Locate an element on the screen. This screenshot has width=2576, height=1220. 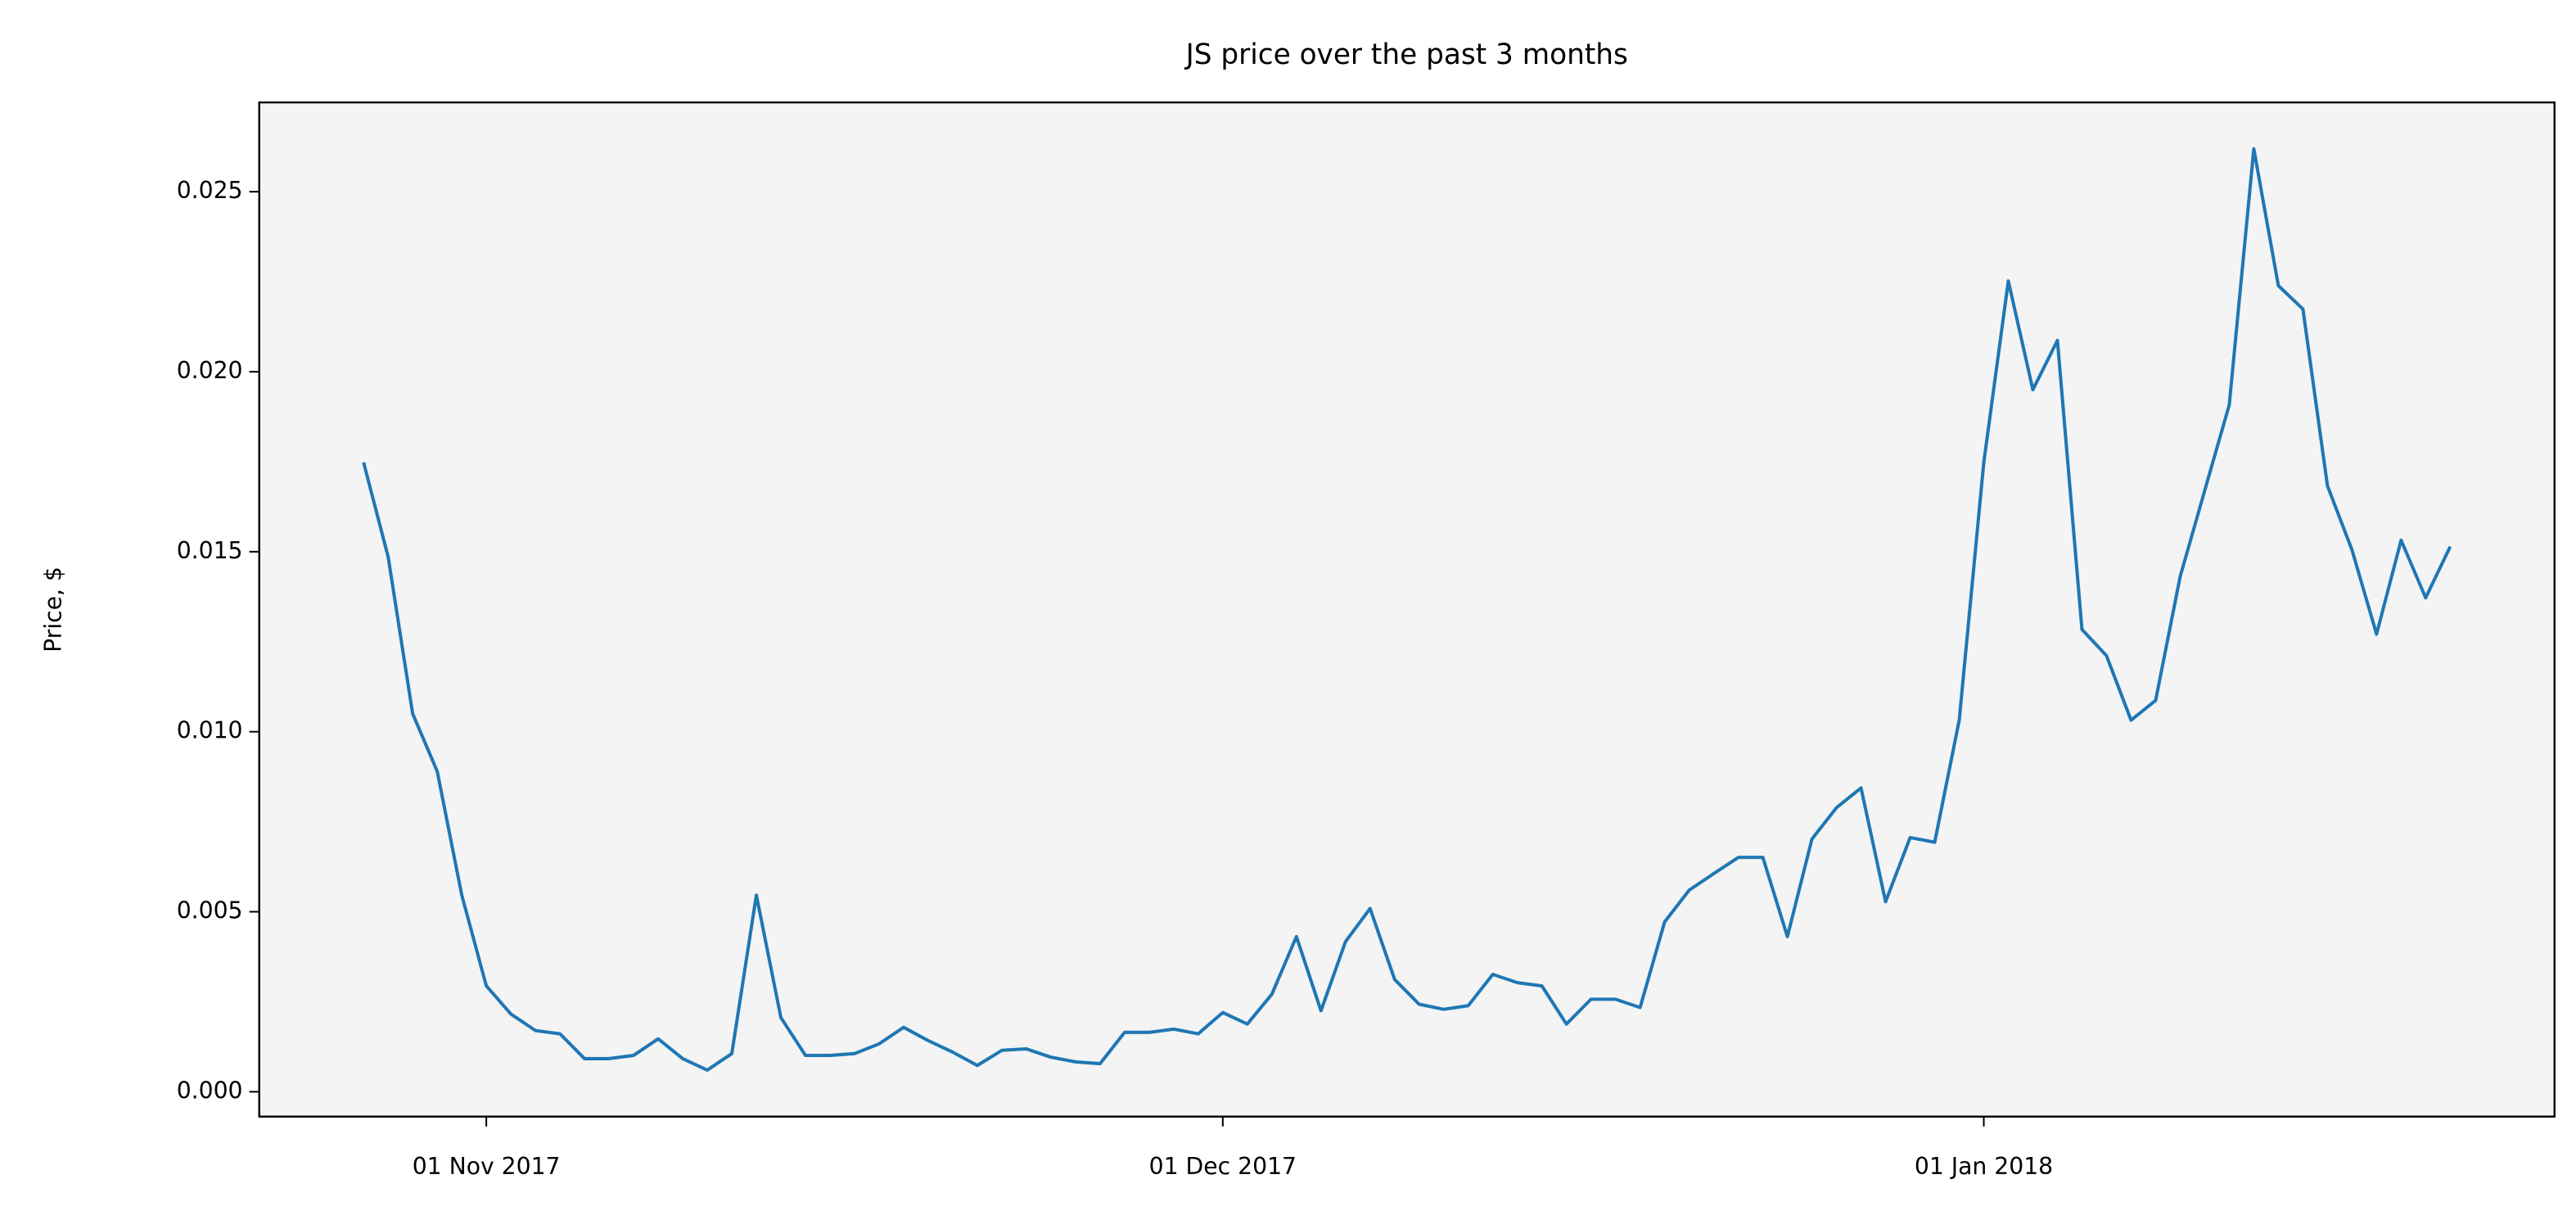
y-tick-label: 0.020 is located at coordinates (210, 370).